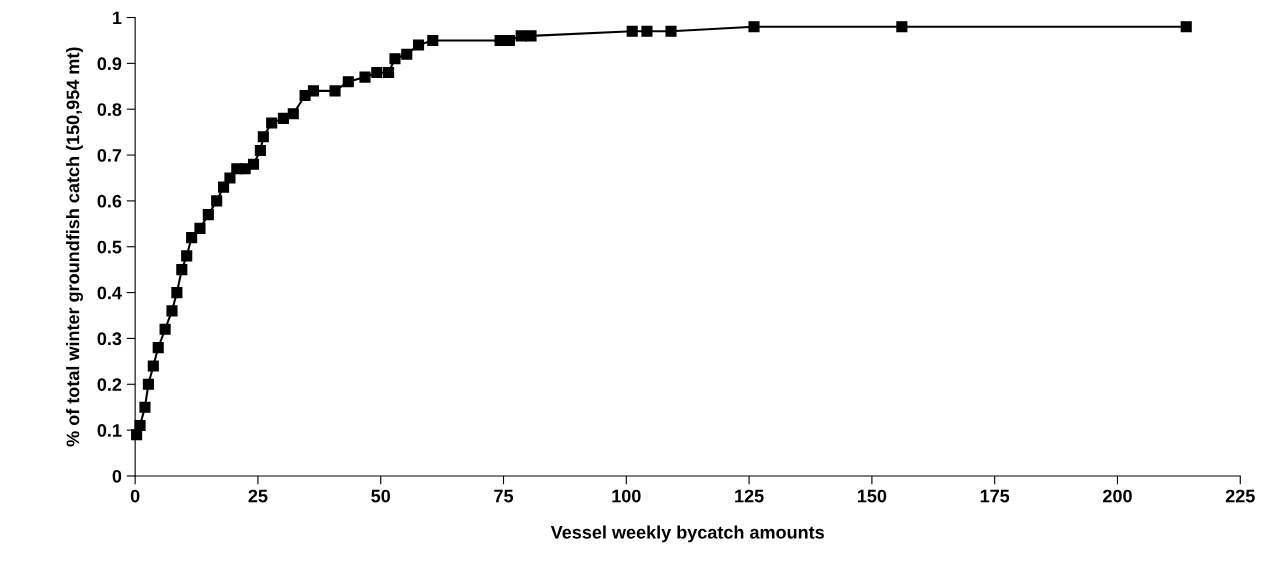 The image size is (1263, 584). What do you see at coordinates (117, 476) in the screenshot?
I see `y-tick-label: 0` at bounding box center [117, 476].